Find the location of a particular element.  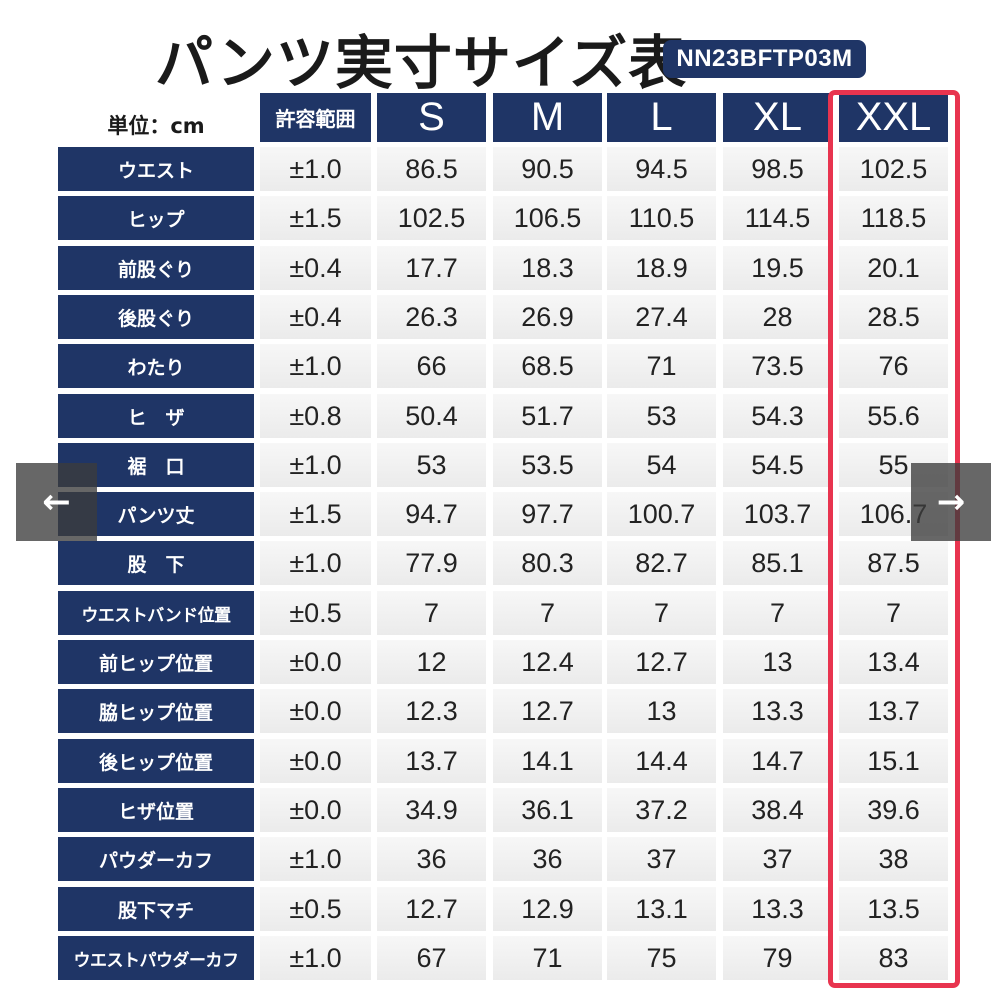

header-size-l: L is located at coordinates (661, 117).